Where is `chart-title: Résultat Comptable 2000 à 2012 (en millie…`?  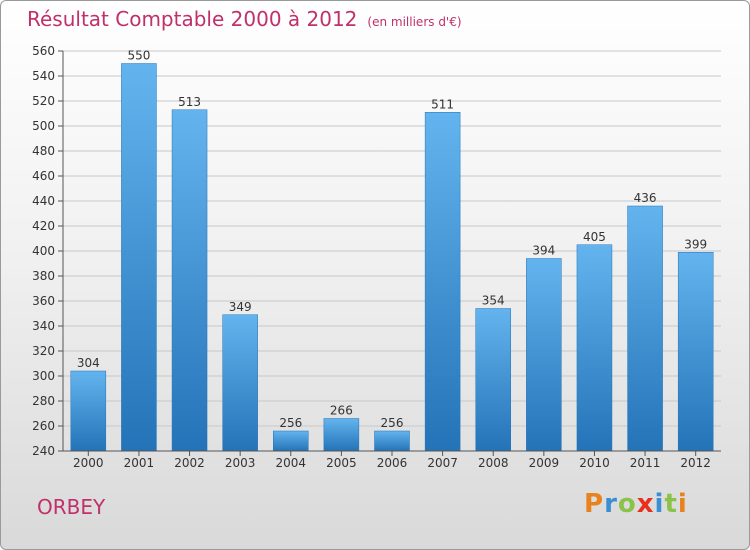 chart-title: Résultat Comptable 2000 à 2012 (en millie… is located at coordinates (244, 19).